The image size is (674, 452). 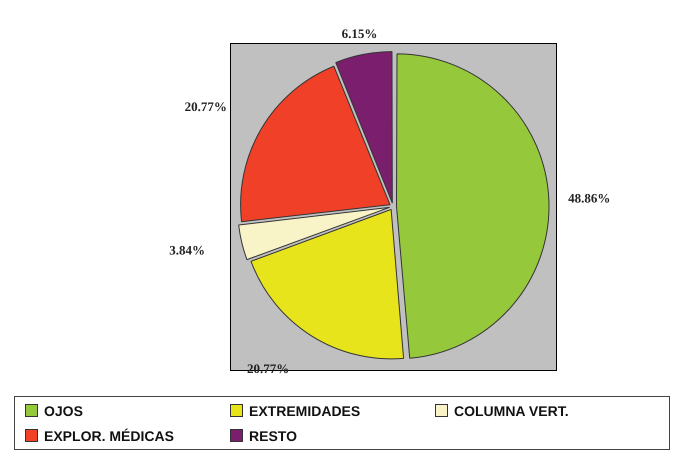 What do you see at coordinates (63, 410) in the screenshot?
I see `legend-label: OJOS` at bounding box center [63, 410].